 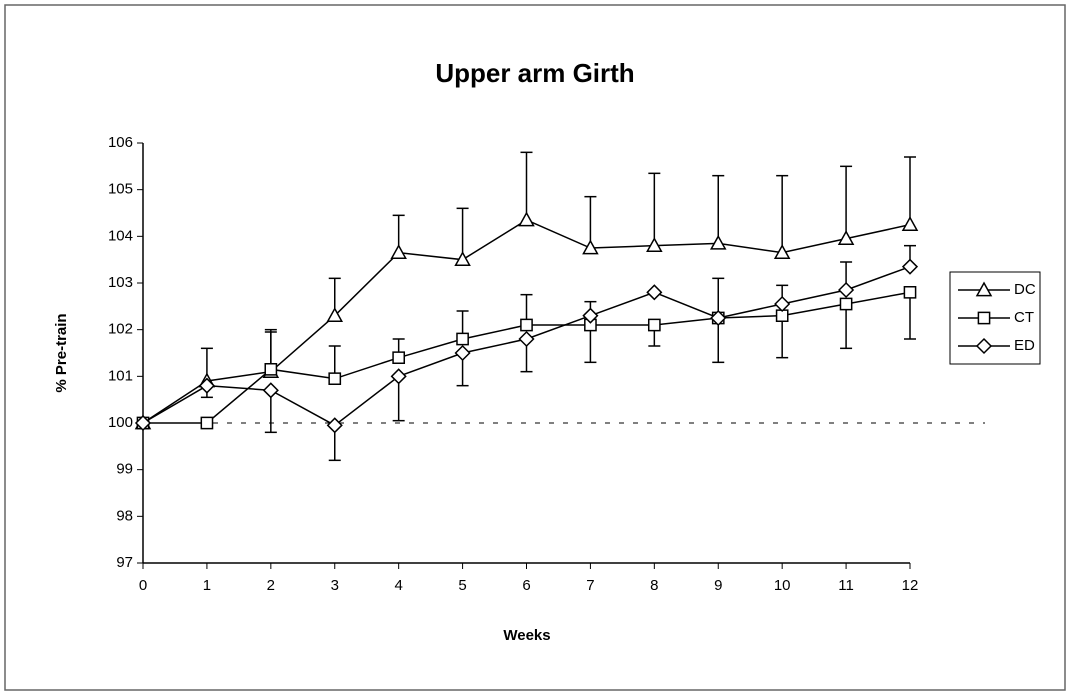 What do you see at coordinates (143, 585) in the screenshot?
I see `x-tick-label: 0` at bounding box center [143, 585].